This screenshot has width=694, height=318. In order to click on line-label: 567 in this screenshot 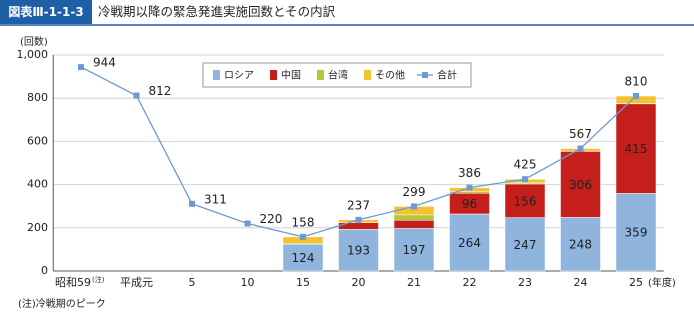, I will do `click(580, 134)`.